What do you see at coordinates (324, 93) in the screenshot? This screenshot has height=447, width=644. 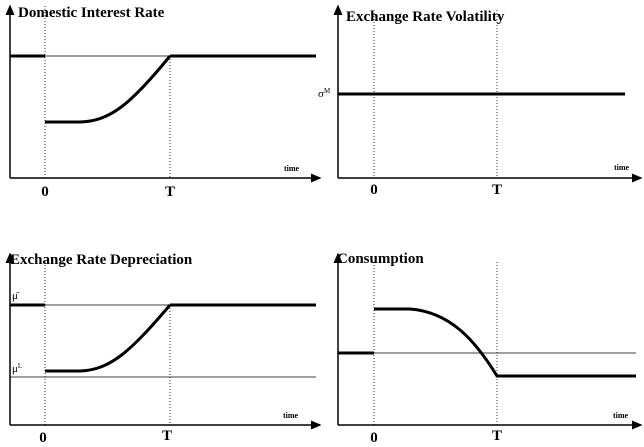 I see `level-label: σM` at bounding box center [324, 93].